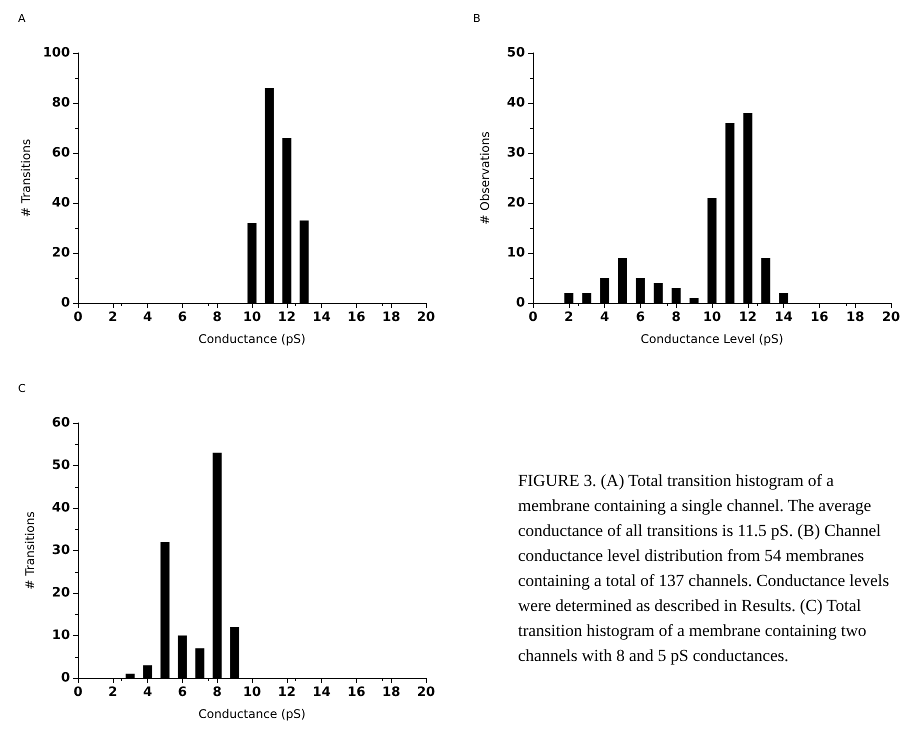 This screenshot has width=915, height=740. I want to click on y-tick-label: 80, so click(61, 103).